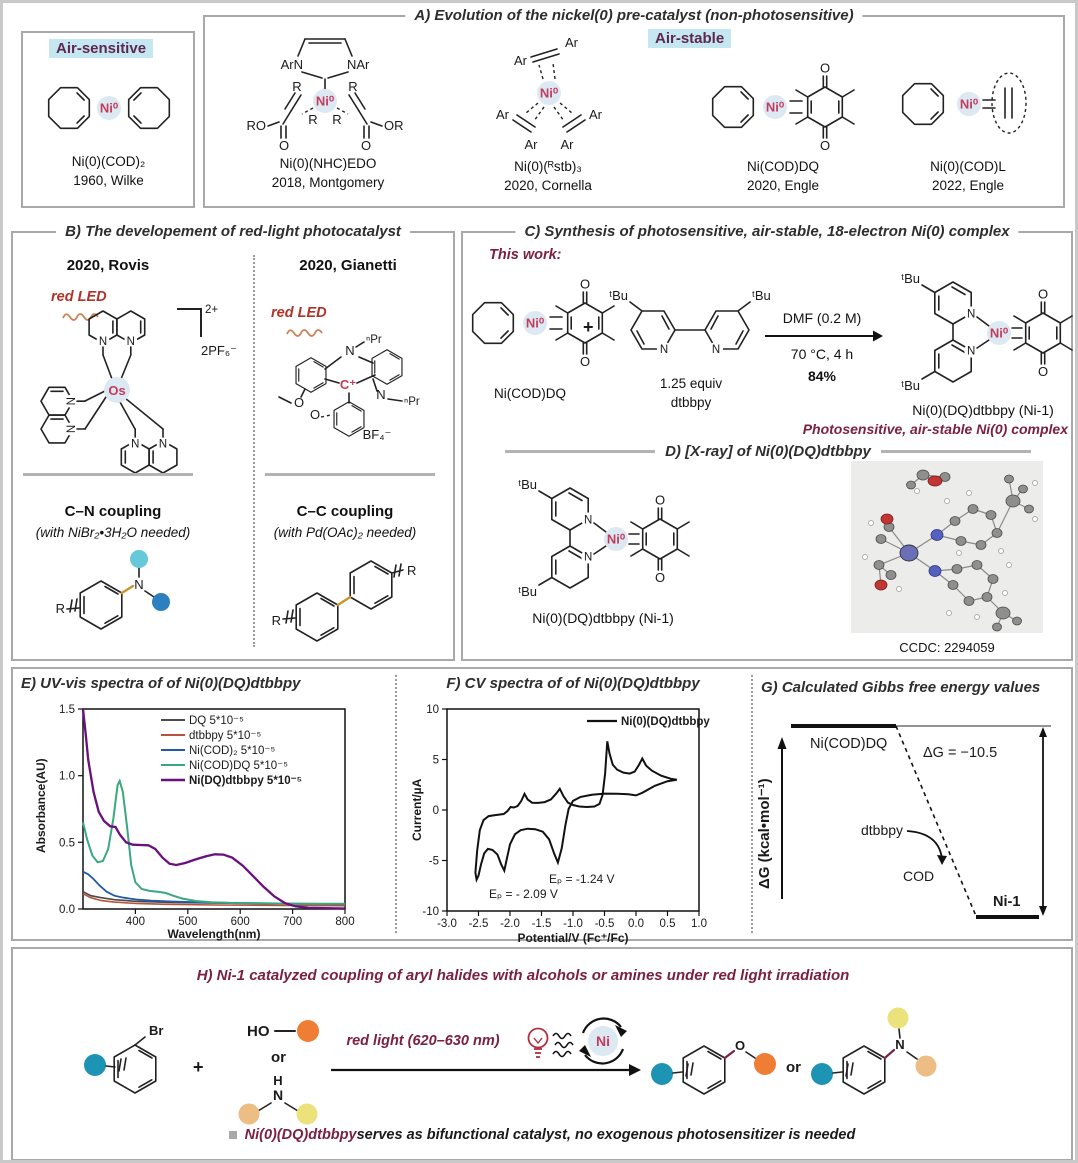 This screenshot has height=1163, width=1078. What do you see at coordinates (740, 1045) in the screenshot?
I see `o-label: O` at bounding box center [740, 1045].